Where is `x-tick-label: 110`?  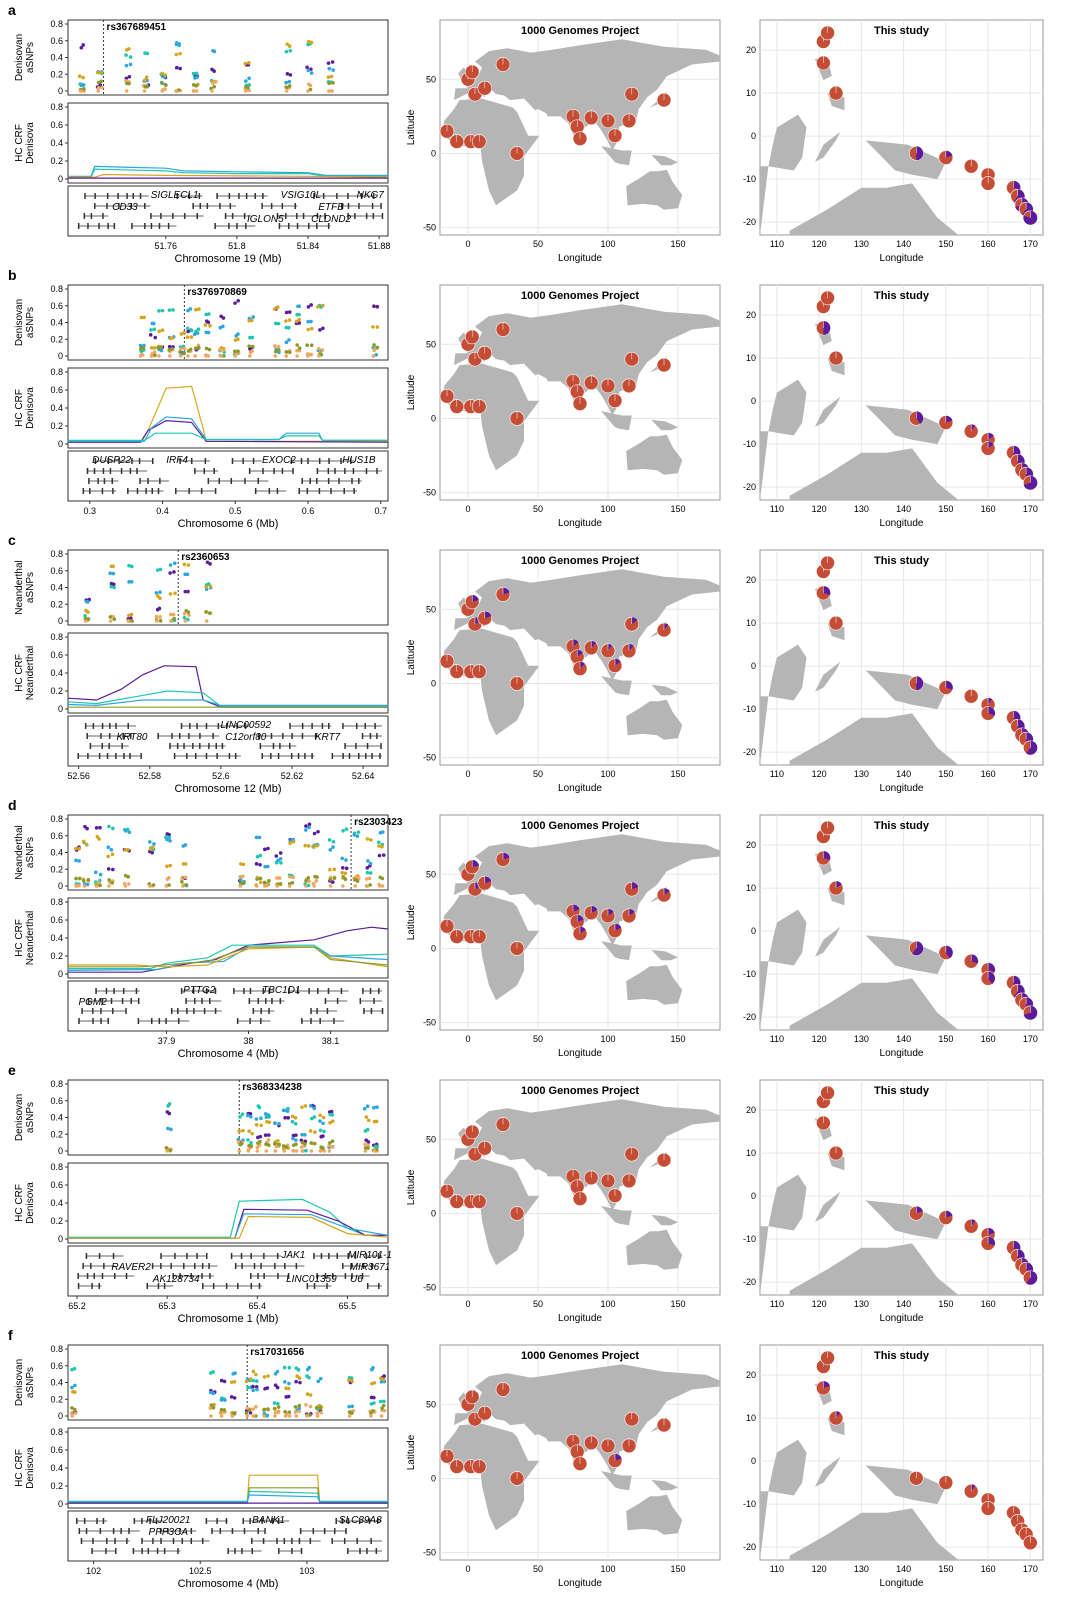
x-tick-label: 110 is located at coordinates (777, 1569).